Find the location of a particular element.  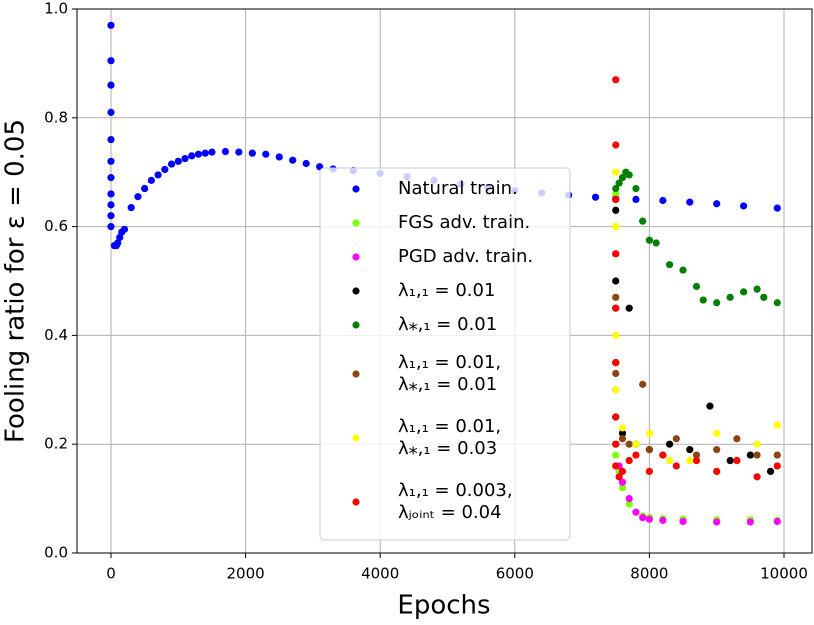

x-axis-label: Epochs is located at coordinates (443, 606).